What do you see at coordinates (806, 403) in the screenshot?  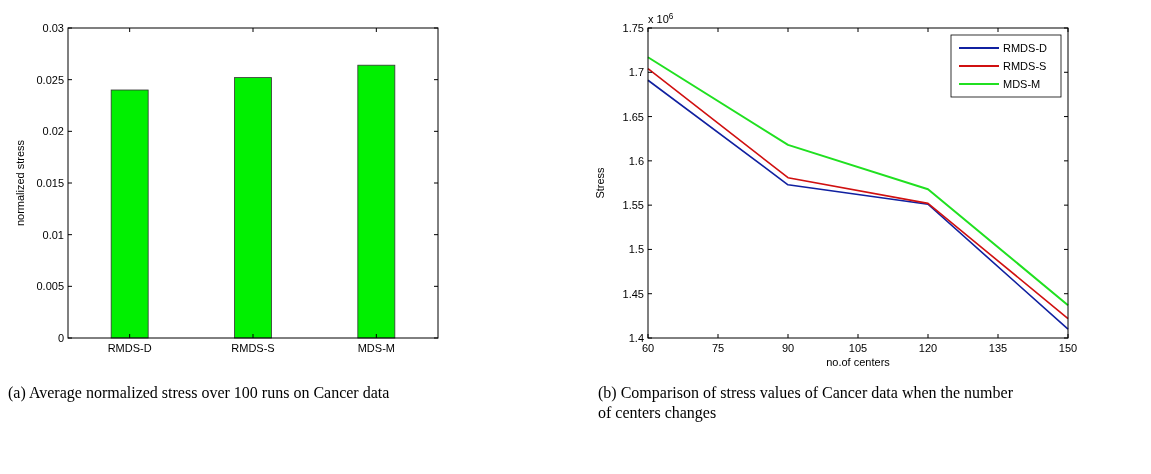 I see `text: (b) Comparison of stress values of Cancer data when the number of centers changes` at bounding box center [806, 403].